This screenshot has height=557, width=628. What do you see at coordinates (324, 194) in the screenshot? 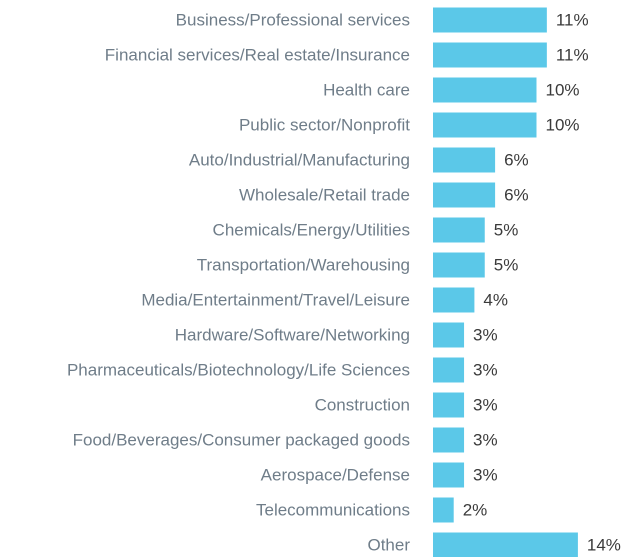
I see `category-label: Wholesale/Retail trade` at bounding box center [324, 194].